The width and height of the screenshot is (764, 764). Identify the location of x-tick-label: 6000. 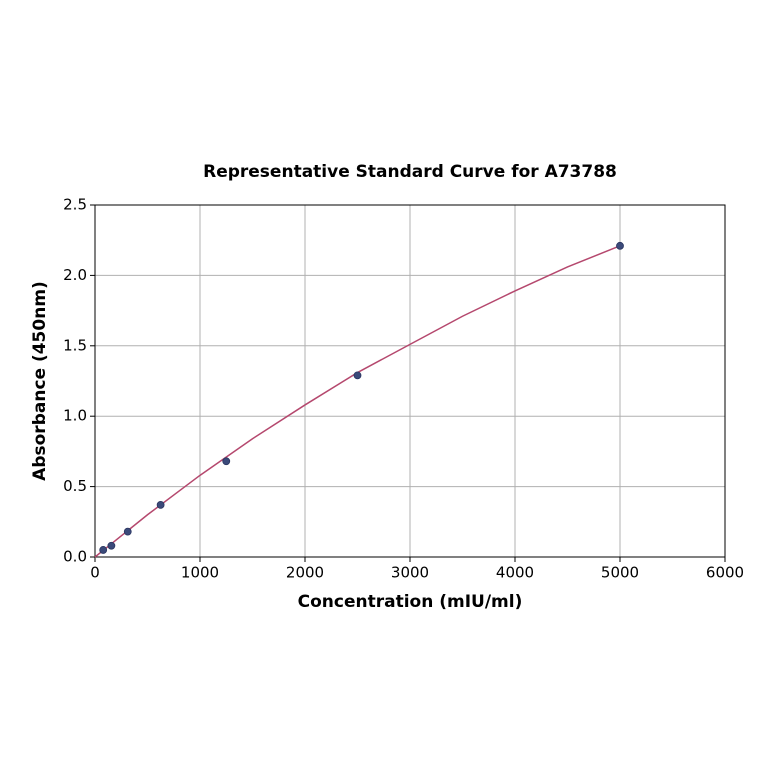
(725, 573).